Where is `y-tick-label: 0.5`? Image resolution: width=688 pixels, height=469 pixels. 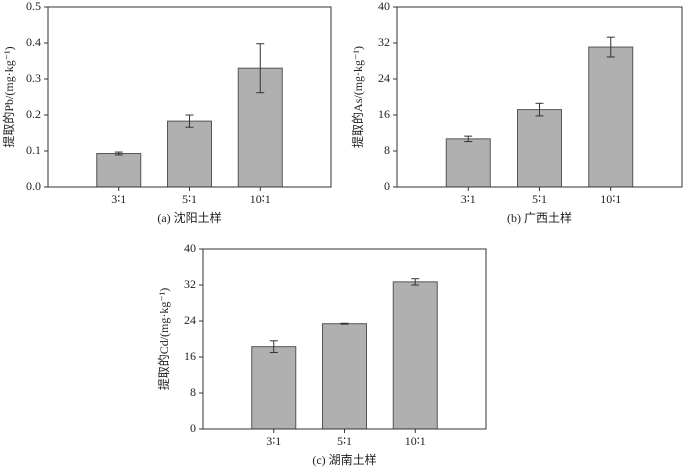 y-tick-label: 0.5 is located at coordinates (33, 6).